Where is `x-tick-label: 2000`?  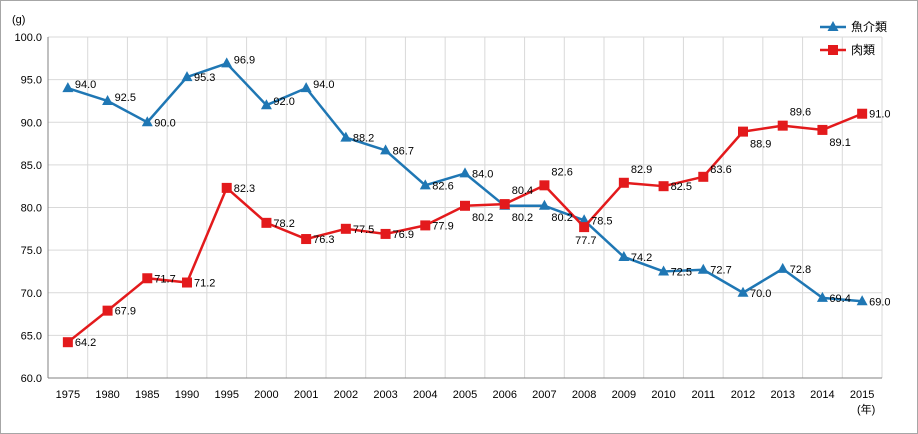 x-tick-label: 2000 is located at coordinates (266, 395).